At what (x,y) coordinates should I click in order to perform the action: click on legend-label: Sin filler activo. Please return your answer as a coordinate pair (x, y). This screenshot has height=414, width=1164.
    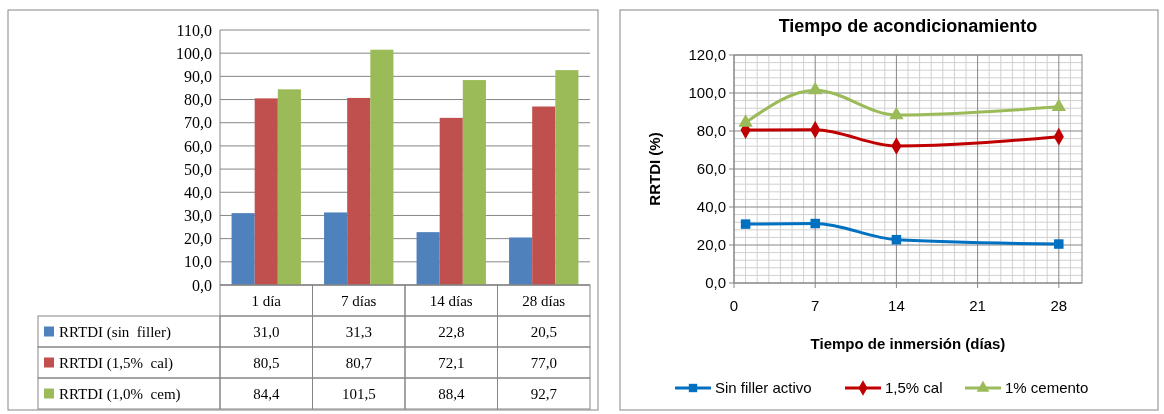
    Looking at the image, I should click on (763, 388).